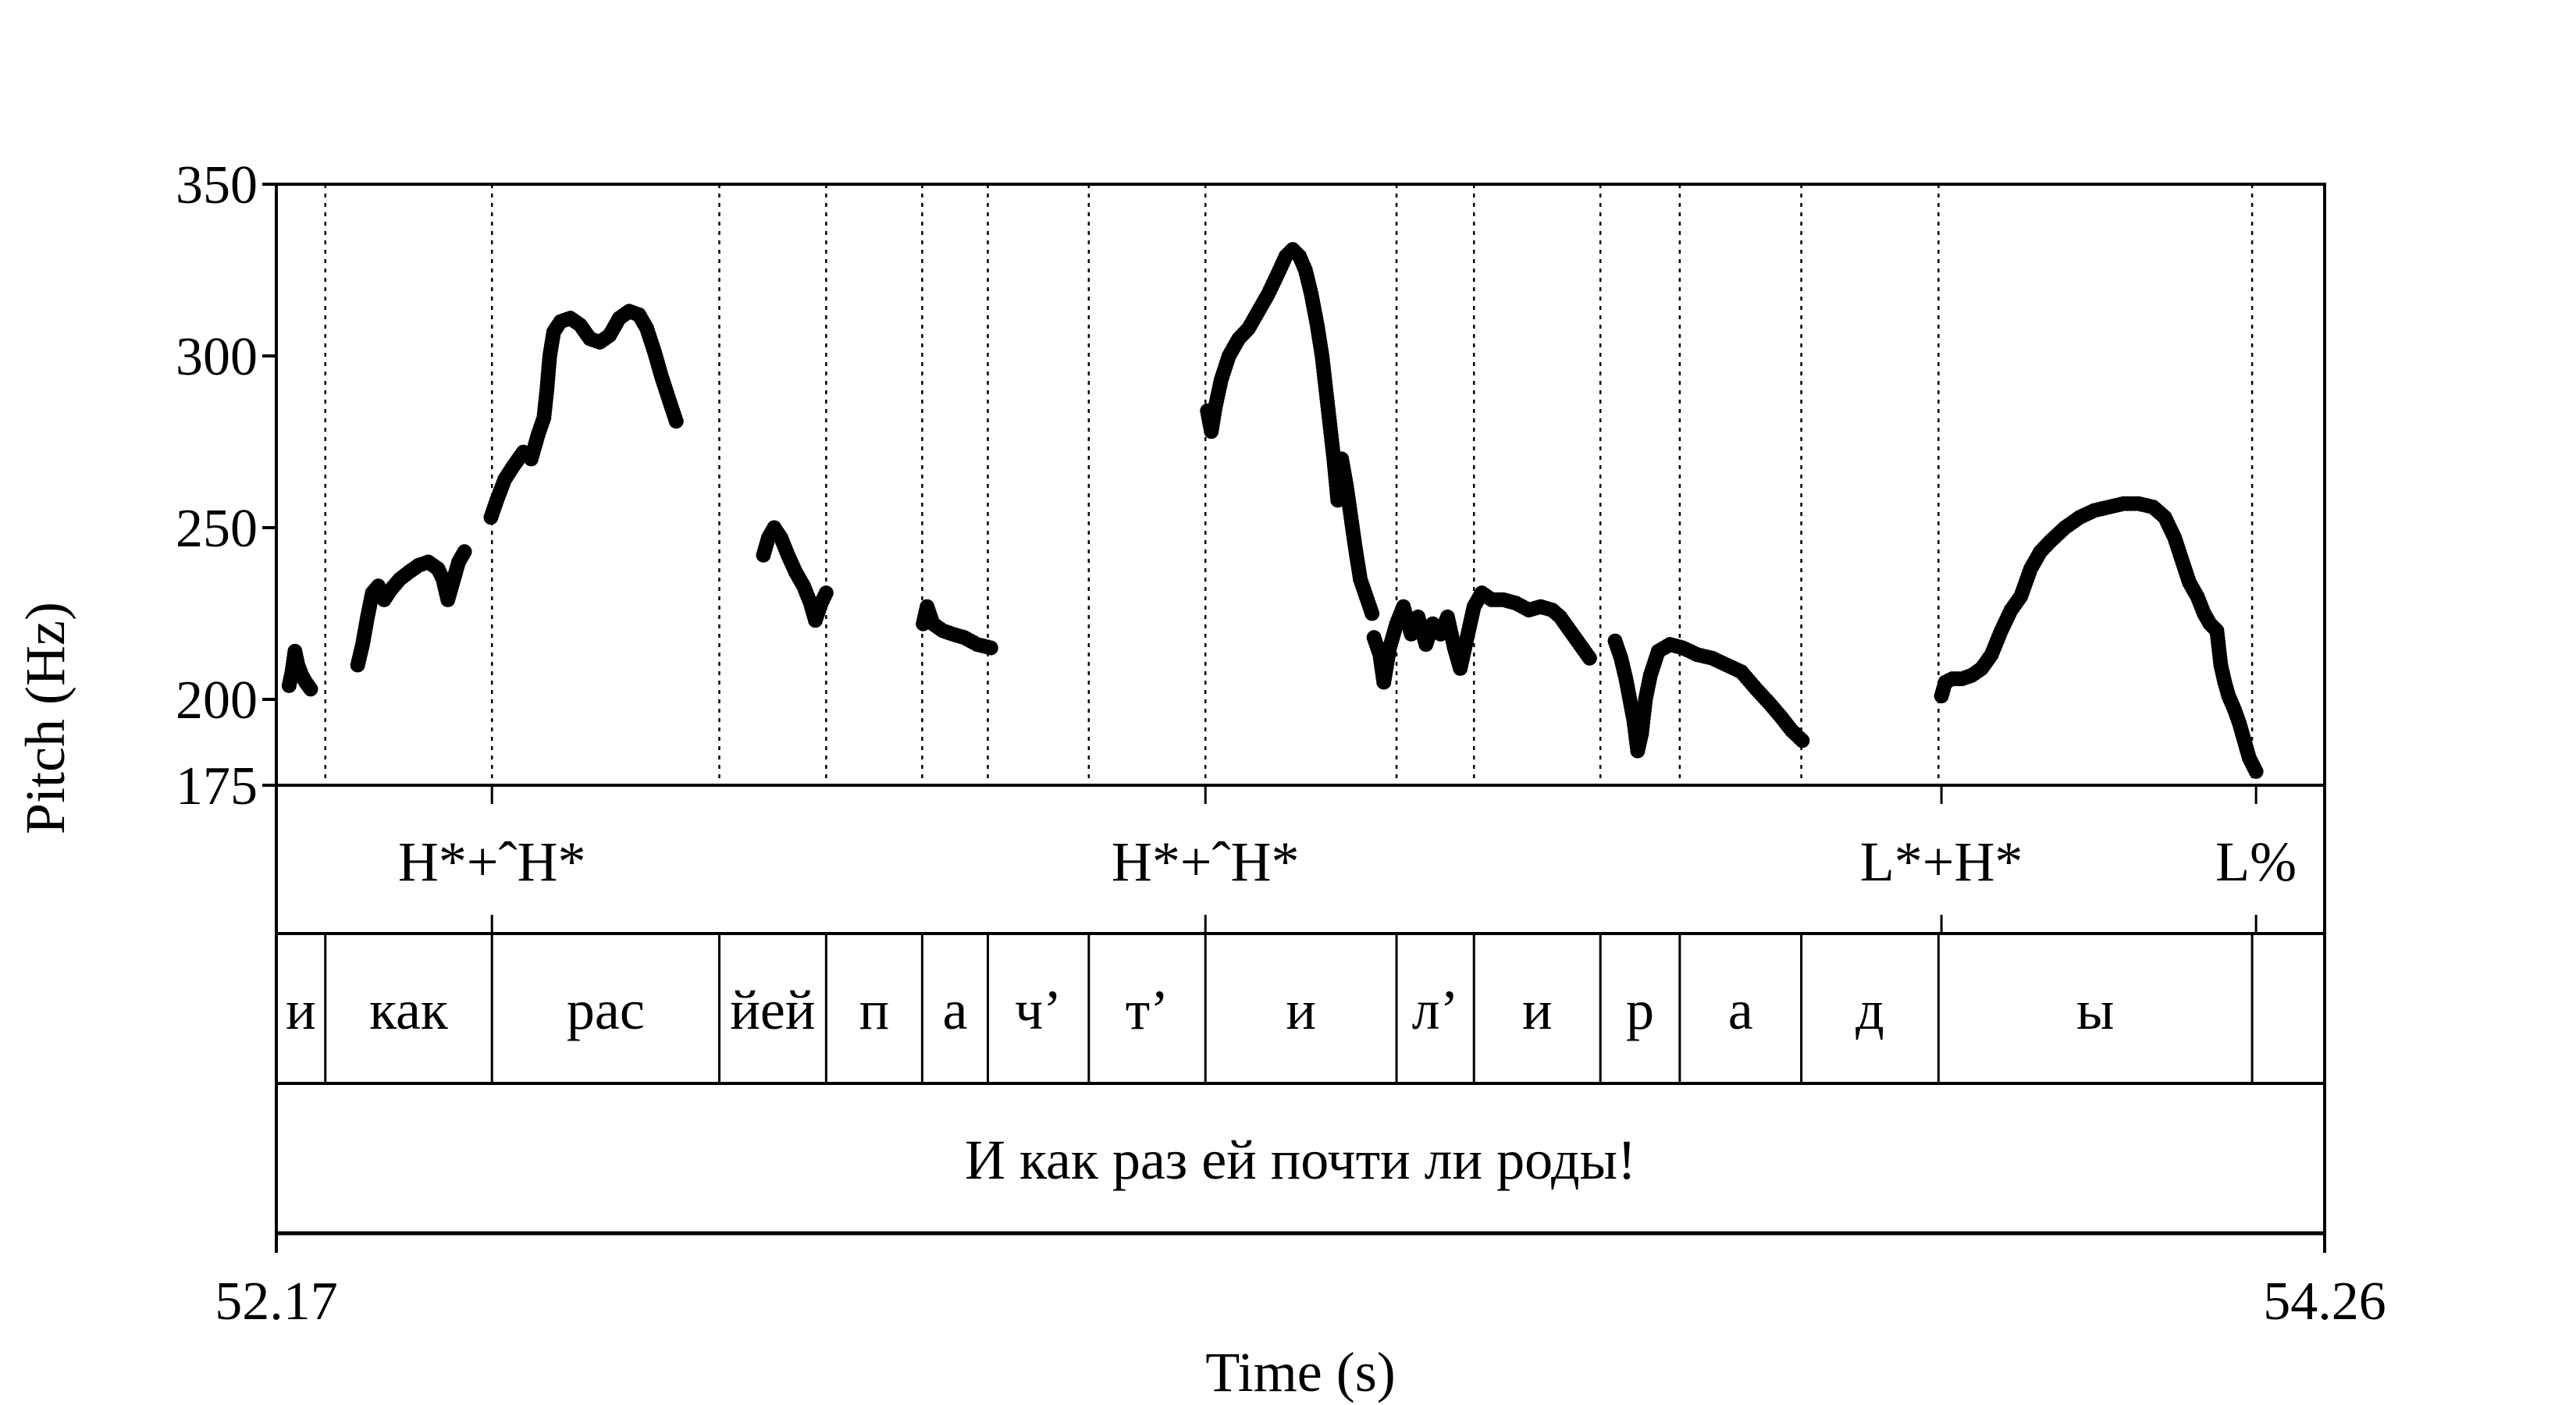  I want to click on y-axis: 175 200 250 300 350, so click(226, 485).